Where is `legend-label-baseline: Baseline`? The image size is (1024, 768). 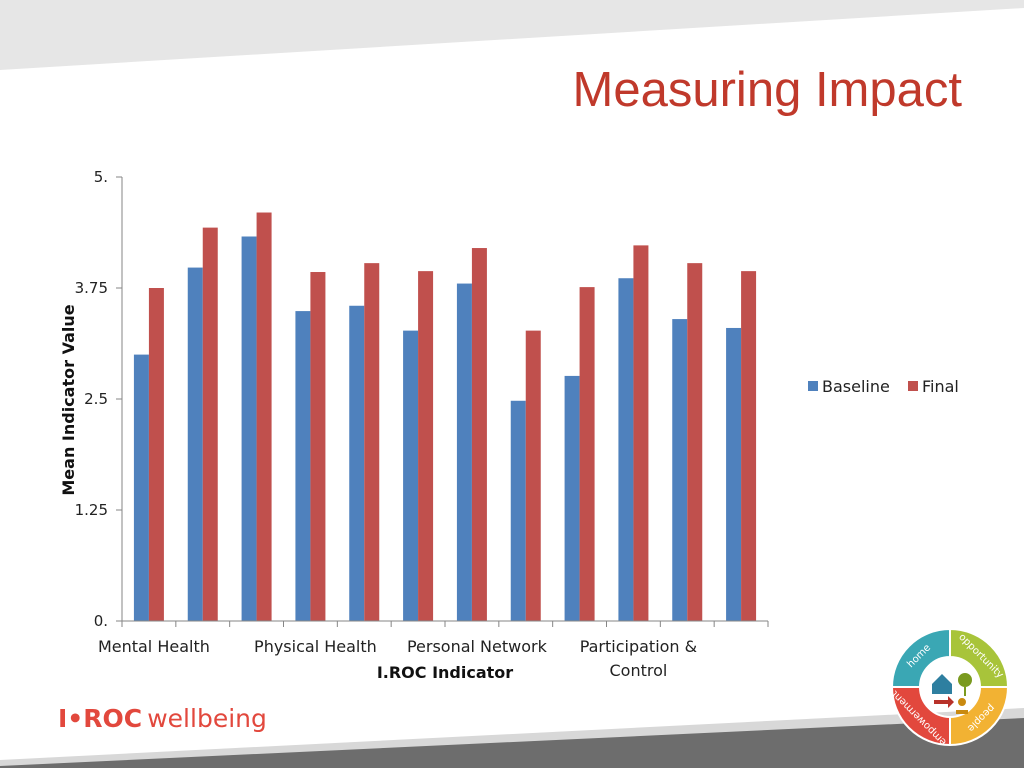
legend-label-baseline: Baseline is located at coordinates (856, 386).